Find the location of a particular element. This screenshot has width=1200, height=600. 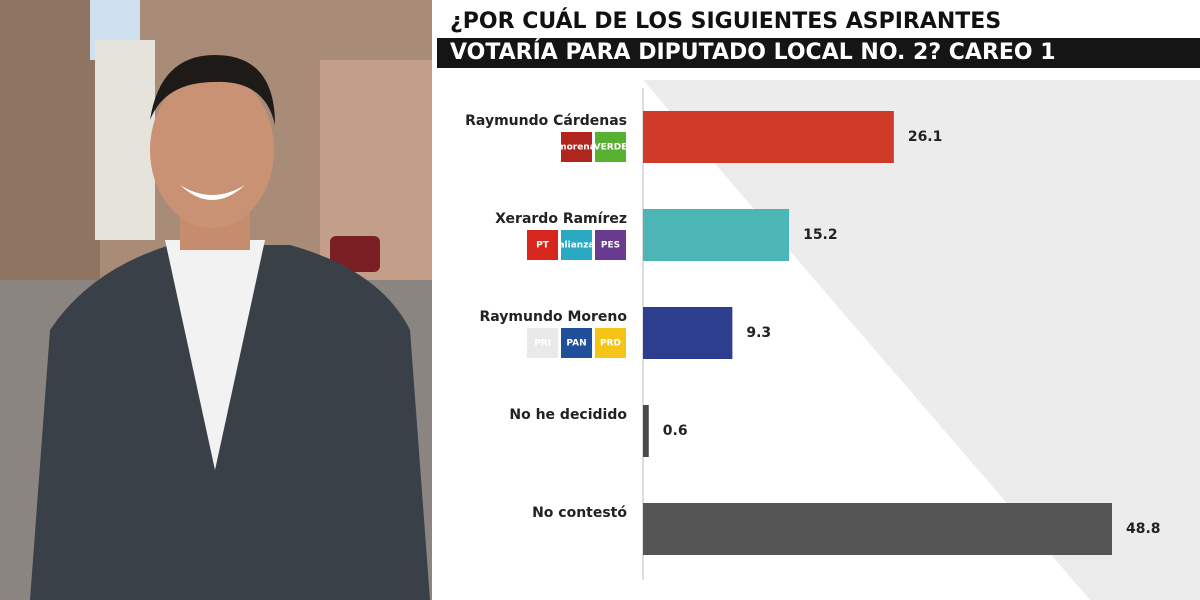

value-label: 26.1 is located at coordinates (925, 137).